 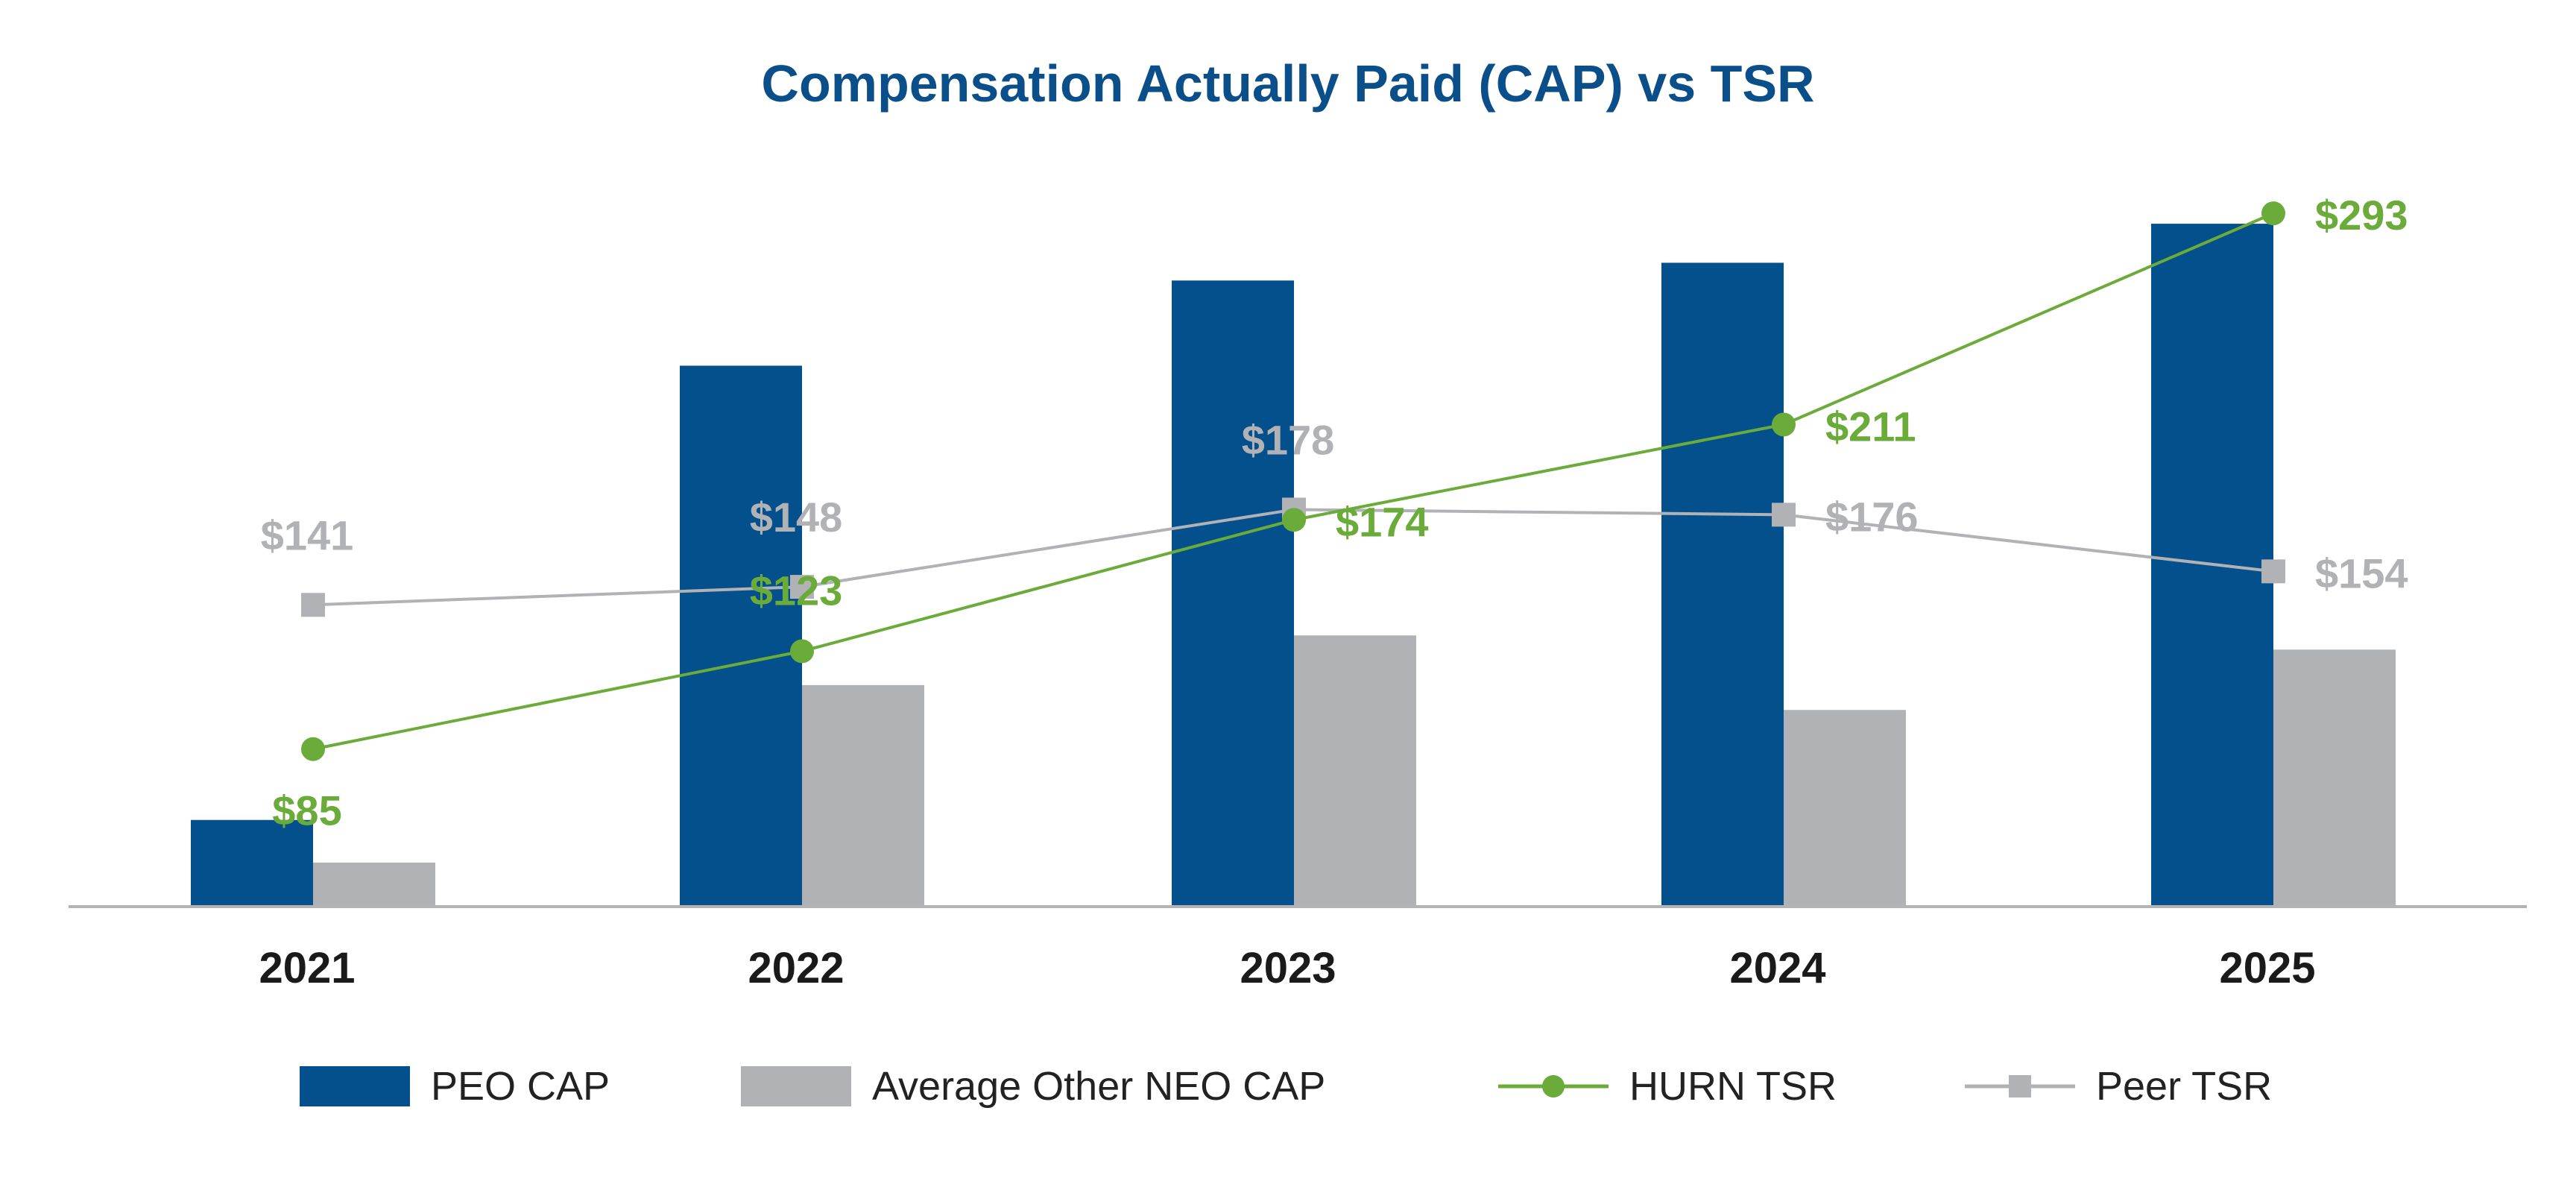 I want to click on peo-cap-bar-2021, so click(x=252, y=862).